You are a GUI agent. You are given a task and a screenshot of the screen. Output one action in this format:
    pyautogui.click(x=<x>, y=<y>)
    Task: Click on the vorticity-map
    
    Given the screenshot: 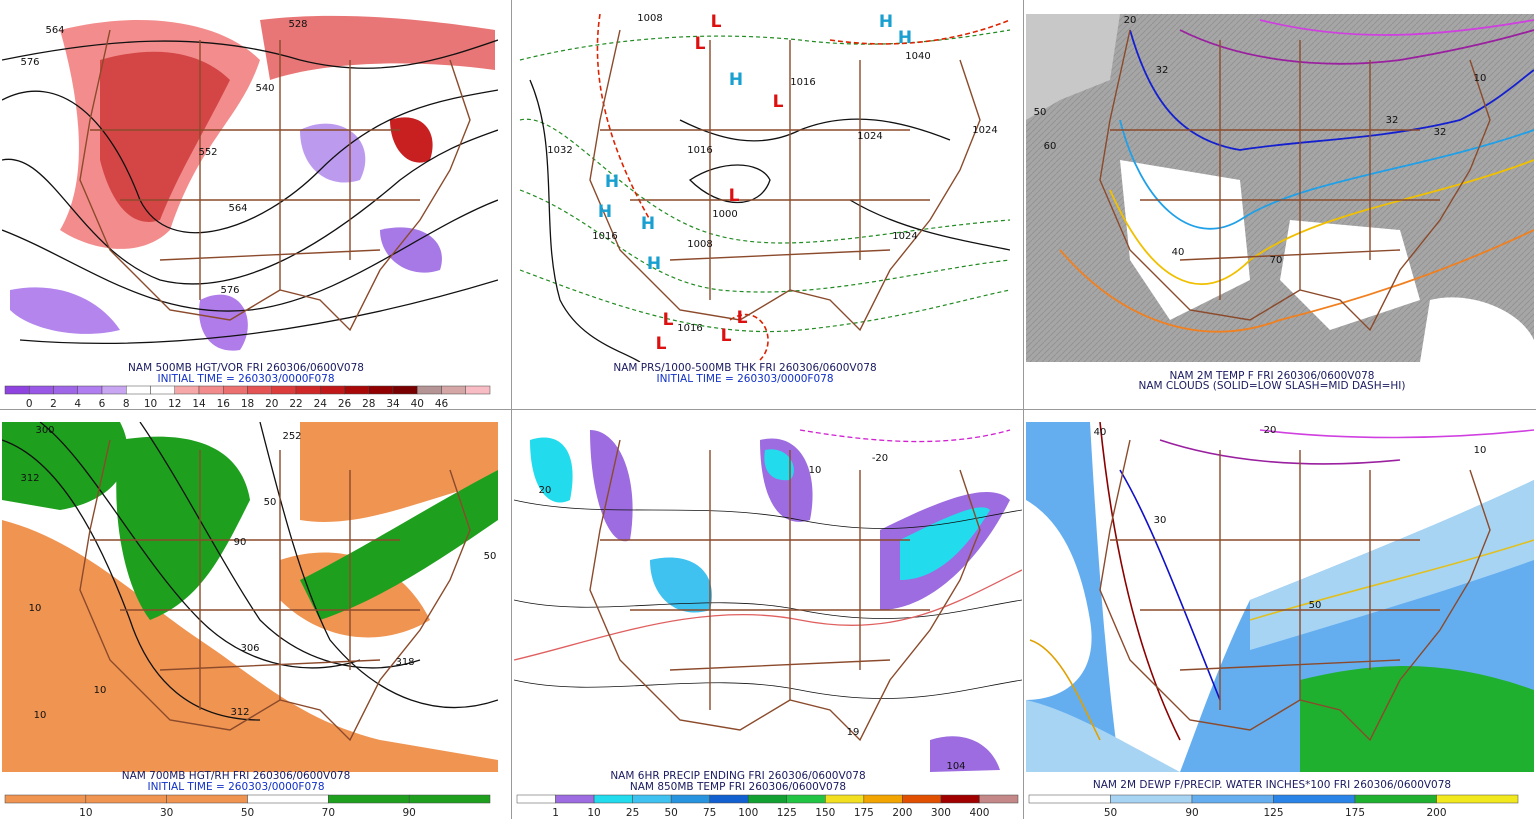 What is the action you would take?
    pyautogui.click(x=250, y=188)
    